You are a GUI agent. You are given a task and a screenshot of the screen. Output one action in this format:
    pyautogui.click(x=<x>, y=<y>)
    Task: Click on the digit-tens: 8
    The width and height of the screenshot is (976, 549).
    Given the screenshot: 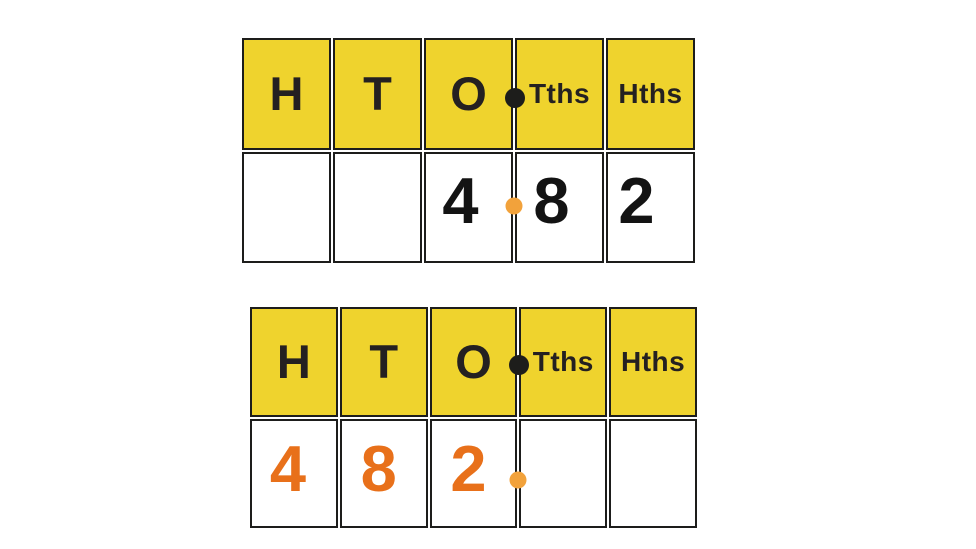 What is the action you would take?
    pyautogui.click(x=378, y=468)
    